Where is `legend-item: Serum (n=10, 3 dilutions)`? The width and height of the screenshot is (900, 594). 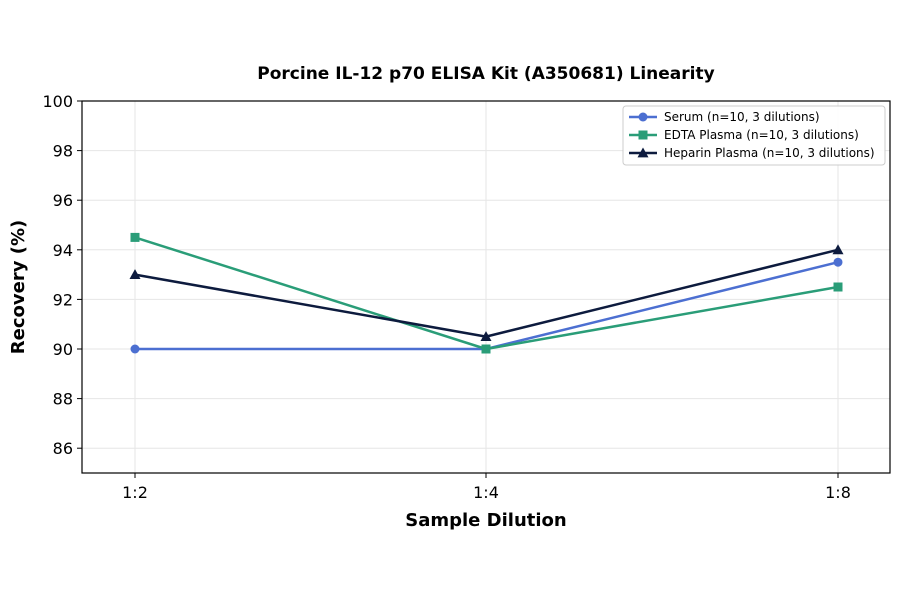 legend-item: Serum (n=10, 3 dilutions) is located at coordinates (724, 117).